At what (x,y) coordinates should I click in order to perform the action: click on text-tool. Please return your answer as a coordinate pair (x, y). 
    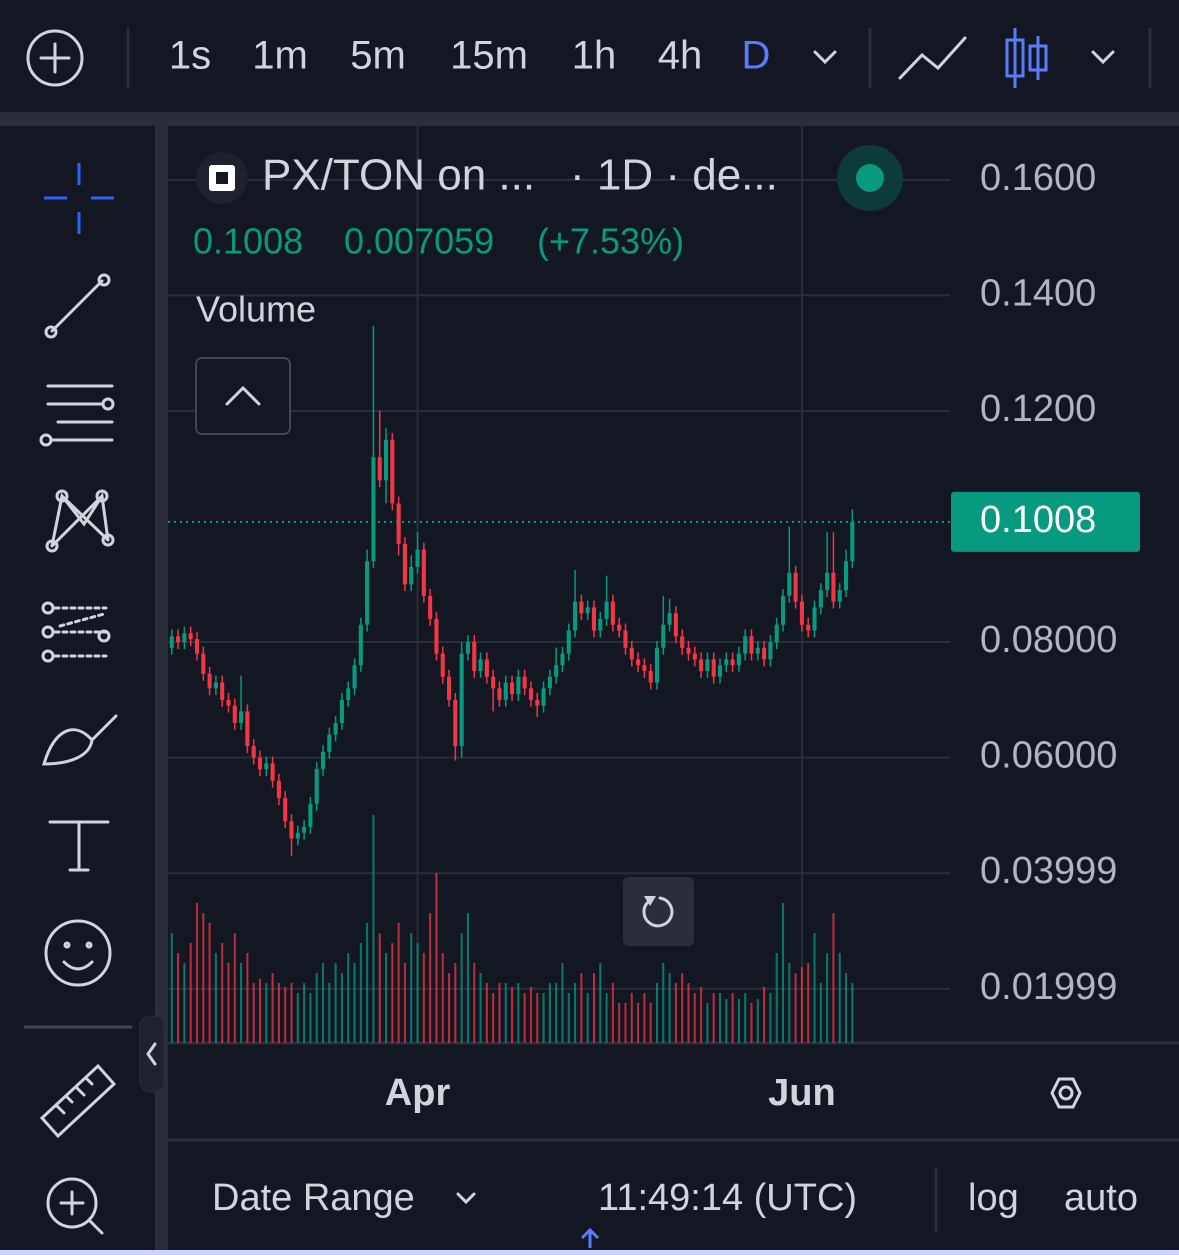
    Looking at the image, I should click on (79, 846).